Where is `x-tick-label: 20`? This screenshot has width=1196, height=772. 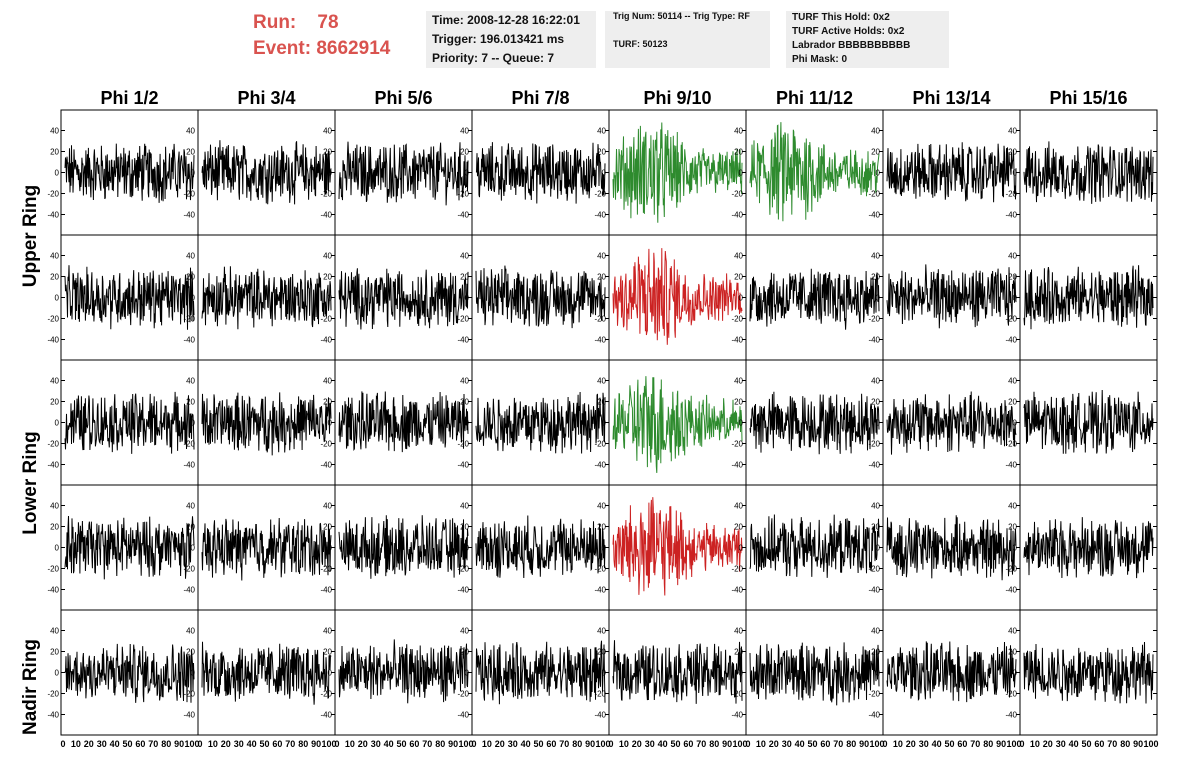 x-tick-label: 20 is located at coordinates (1048, 744).